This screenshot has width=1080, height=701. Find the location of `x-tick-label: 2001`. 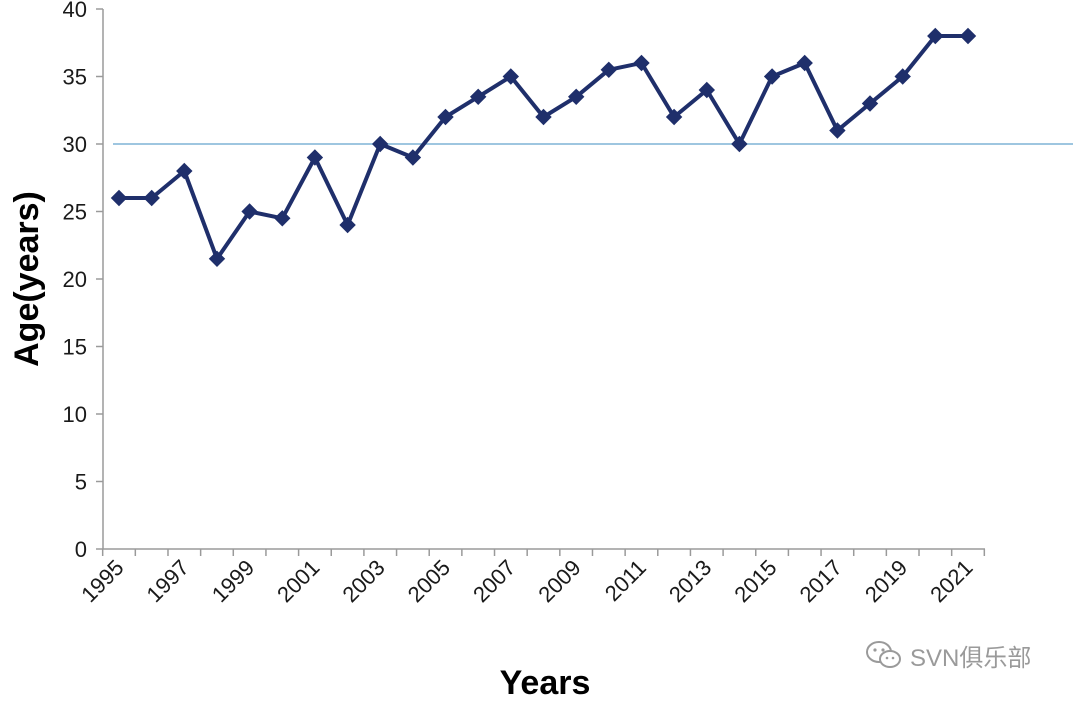

x-tick-label: 2001 is located at coordinates (298, 581).